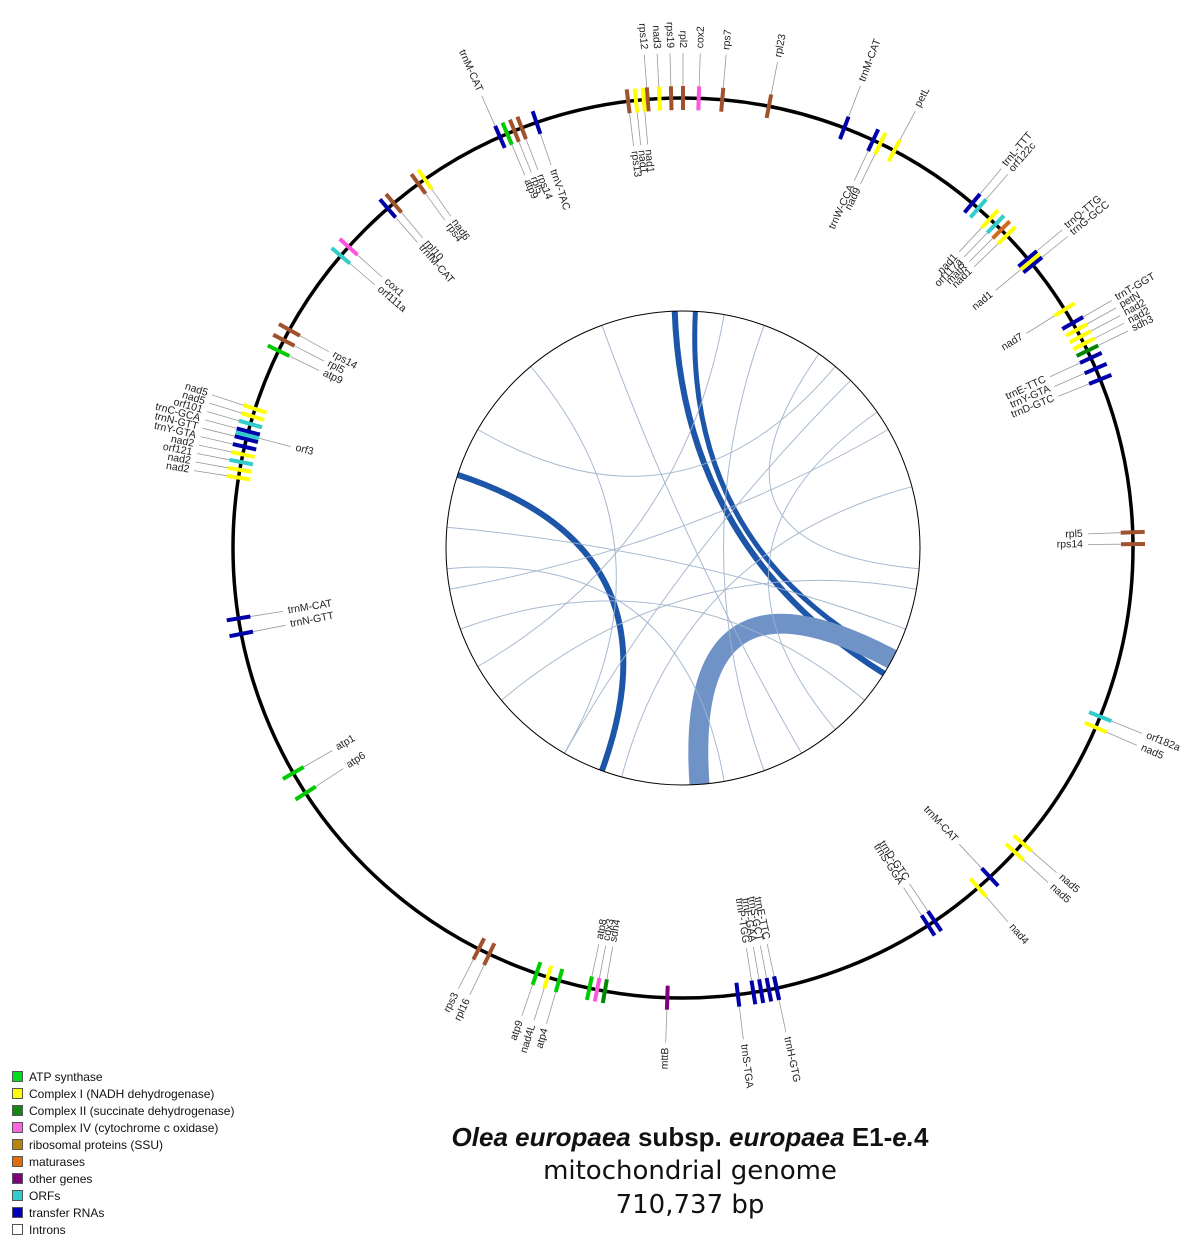 This screenshot has height=1244, width=1201. I want to click on legend-item-6: other genes, so click(123, 1178).